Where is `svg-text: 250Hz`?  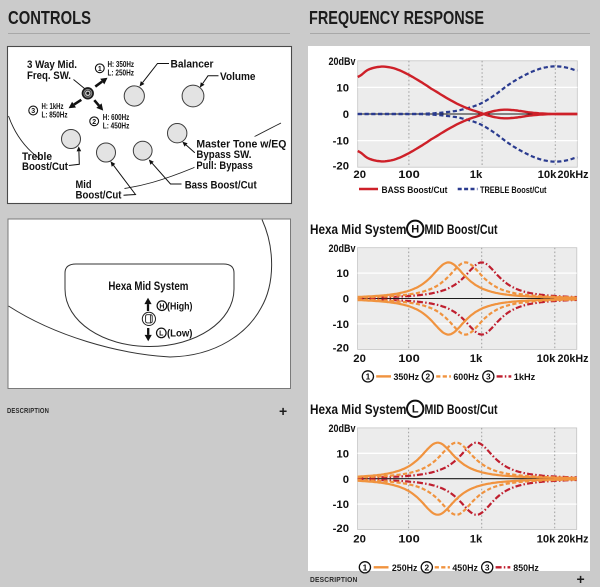 svg-text: 250Hz is located at coordinates (405, 568).